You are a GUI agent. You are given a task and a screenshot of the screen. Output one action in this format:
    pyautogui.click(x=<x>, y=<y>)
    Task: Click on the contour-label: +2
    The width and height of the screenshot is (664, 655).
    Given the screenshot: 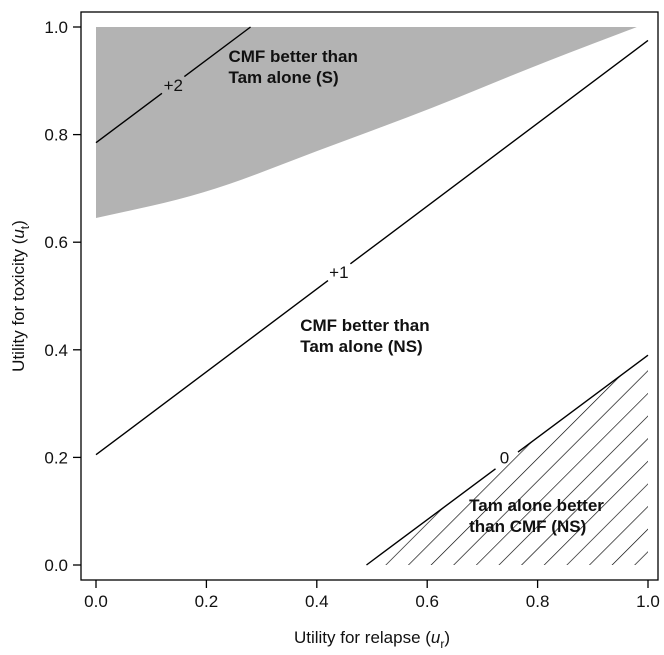 What is the action you would take?
    pyautogui.click(x=173, y=85)
    